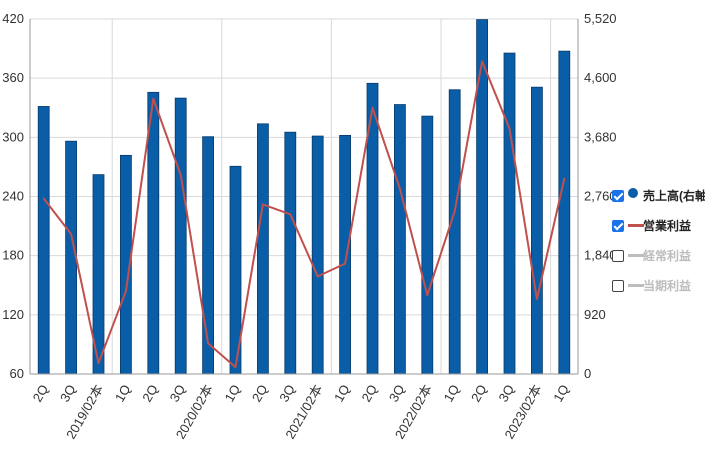 The image size is (705, 475). What do you see at coordinates (13, 255) in the screenshot?
I see `left-tick-label: 180` at bounding box center [13, 255].